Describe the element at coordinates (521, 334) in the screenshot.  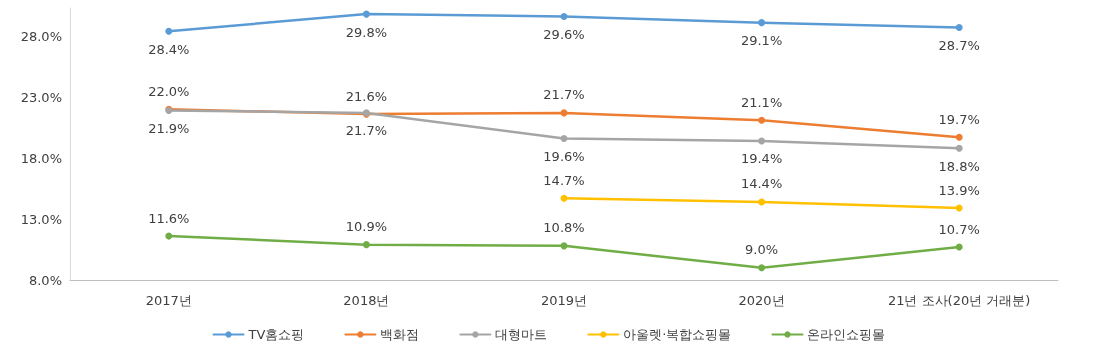
I see `legend-label: 대형마트` at that location.